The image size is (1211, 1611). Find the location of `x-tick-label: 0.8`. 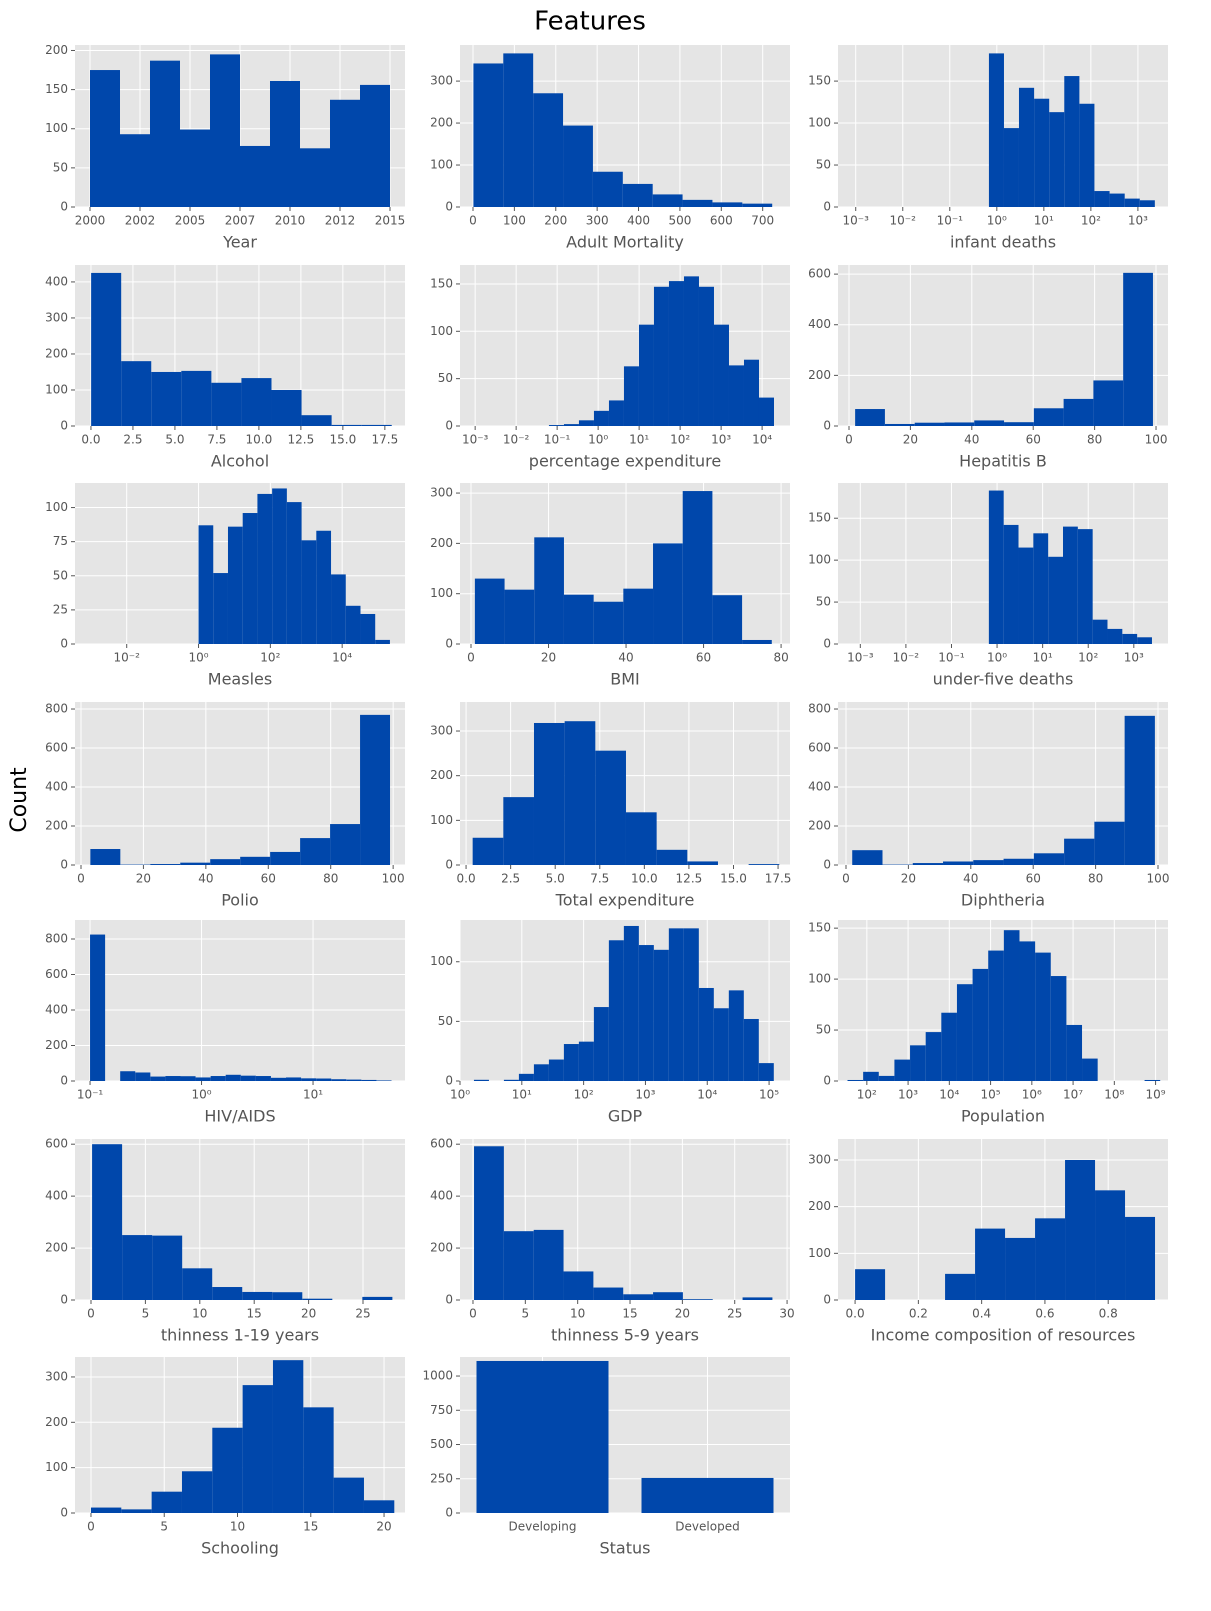

x-tick-label: 0.8 is located at coordinates (1108, 1314).